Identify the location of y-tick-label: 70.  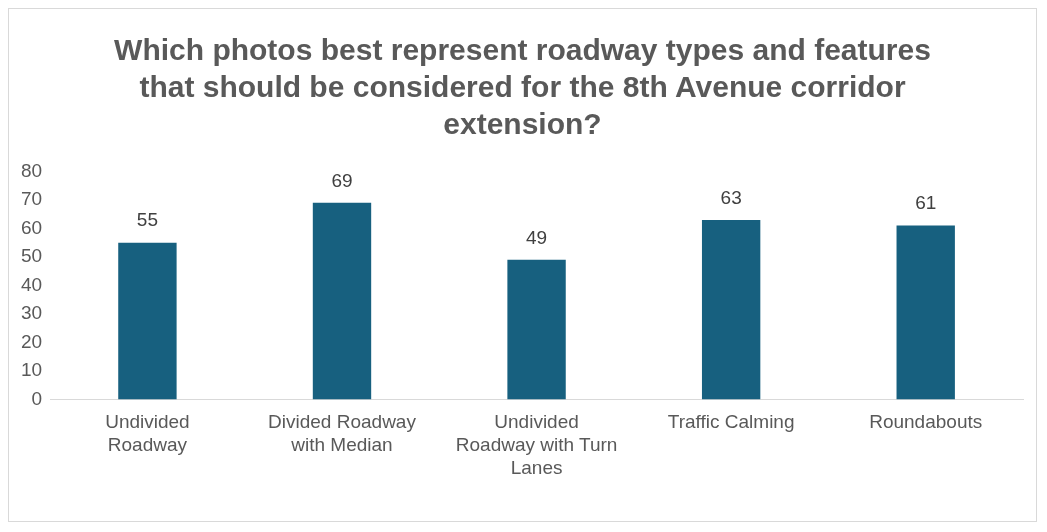
(31, 199).